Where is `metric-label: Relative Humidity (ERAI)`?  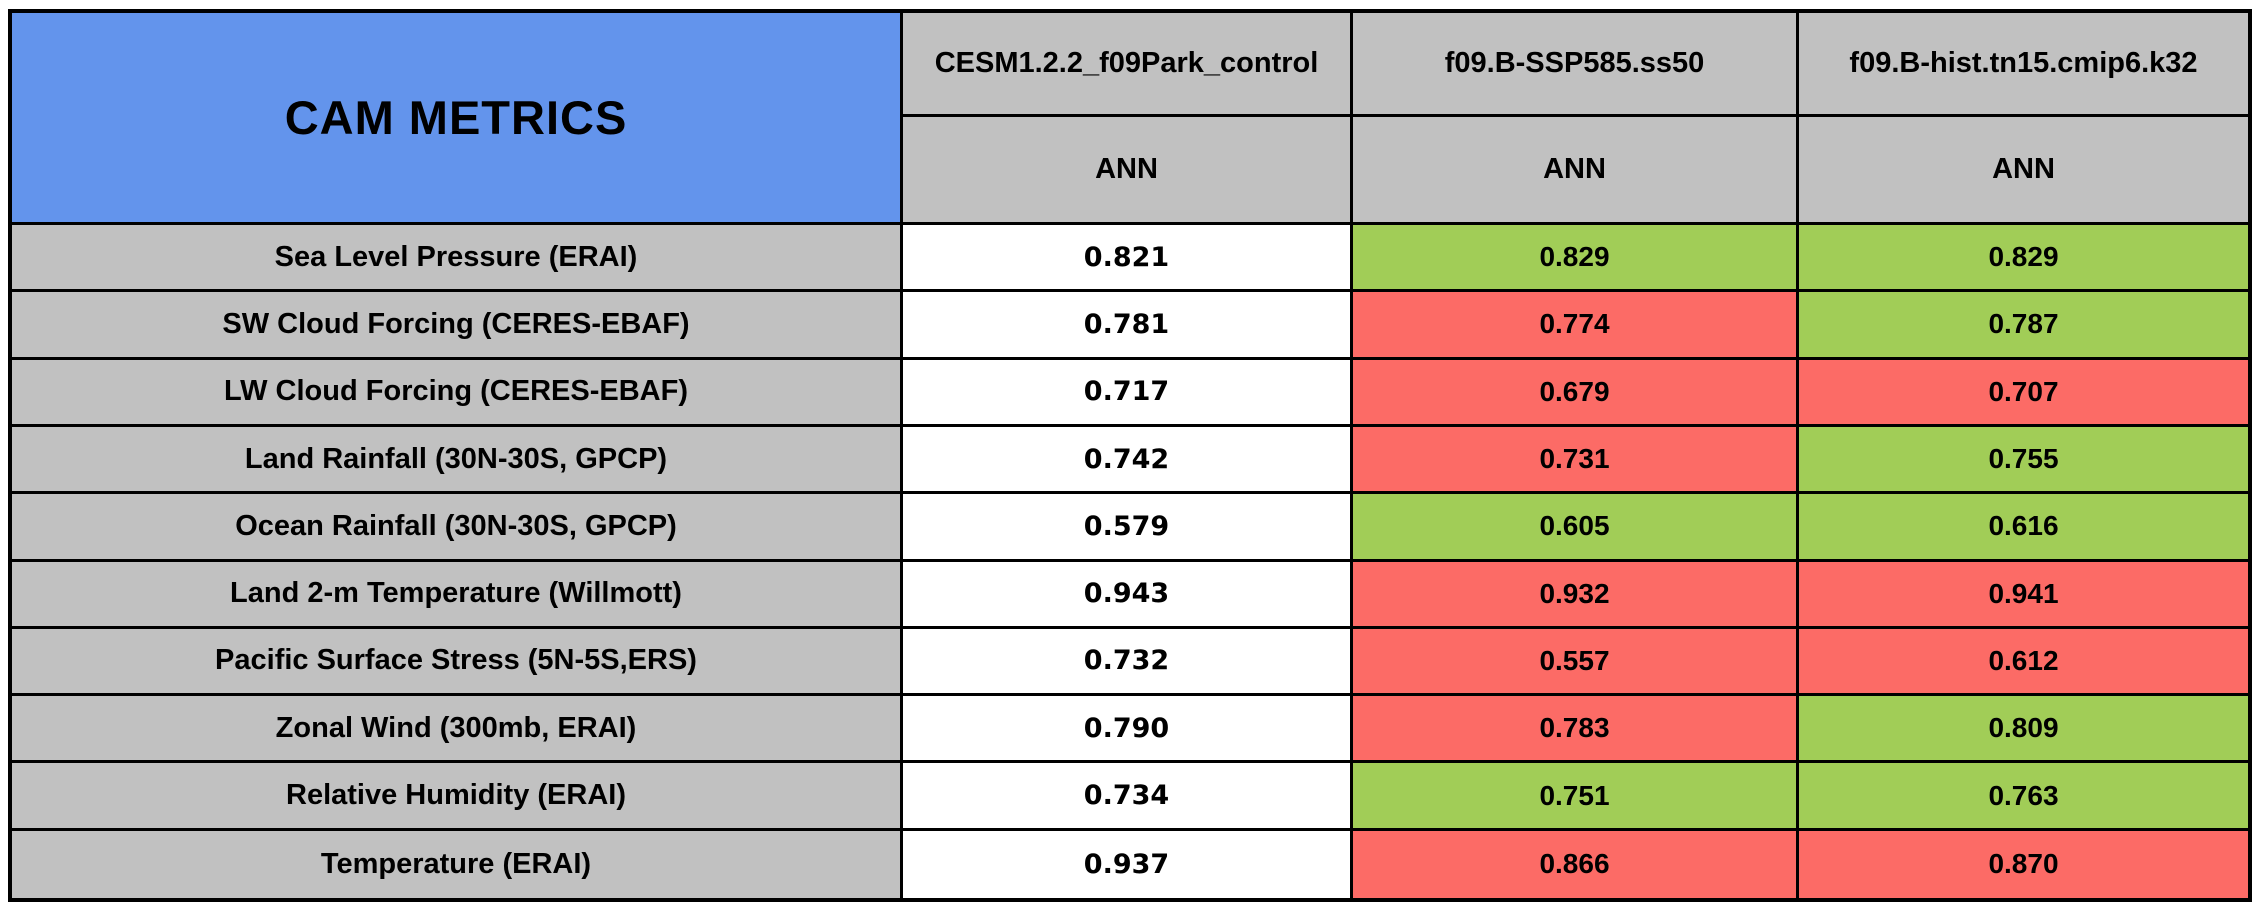
metric-label: Relative Humidity (ERAI) is located at coordinates (457, 797).